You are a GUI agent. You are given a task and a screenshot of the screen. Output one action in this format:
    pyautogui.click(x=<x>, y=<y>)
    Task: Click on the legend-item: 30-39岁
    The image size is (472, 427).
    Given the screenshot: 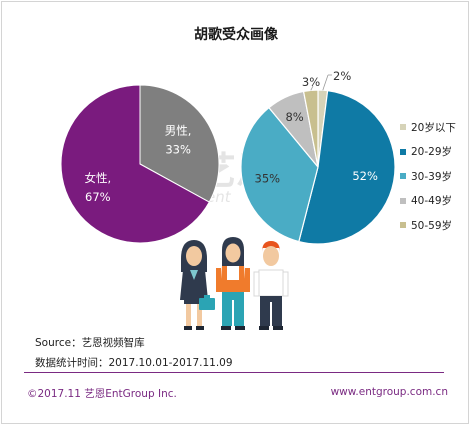 What is the action you would take?
    pyautogui.click(x=428, y=176)
    